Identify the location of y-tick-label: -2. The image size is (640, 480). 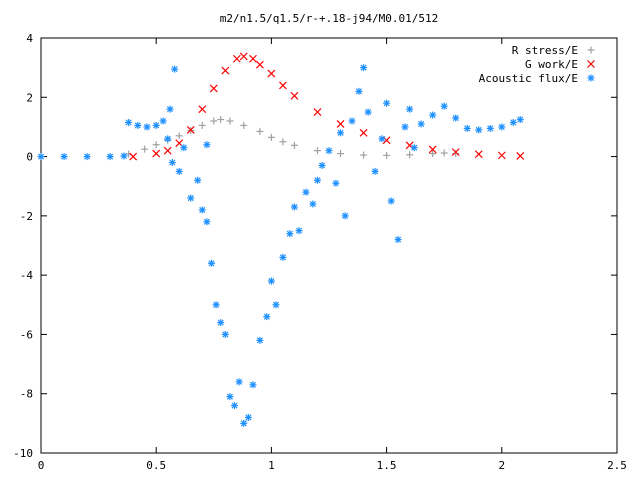
(26, 216).